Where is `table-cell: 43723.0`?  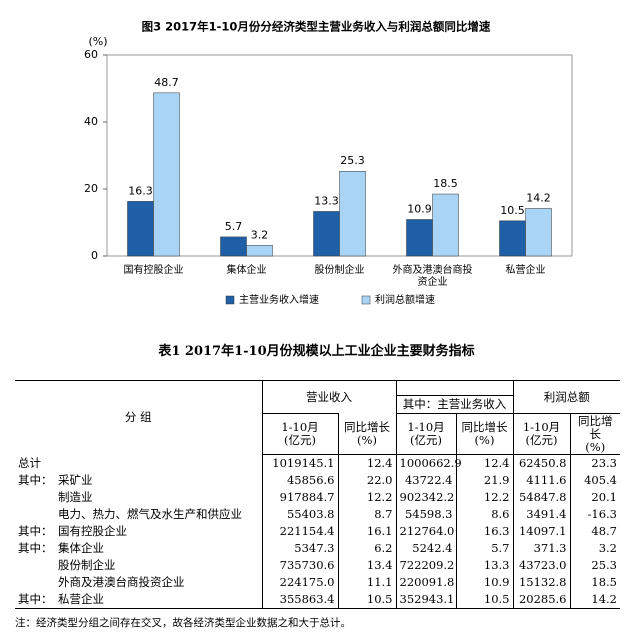 table-cell: 43723.0 is located at coordinates (541, 565).